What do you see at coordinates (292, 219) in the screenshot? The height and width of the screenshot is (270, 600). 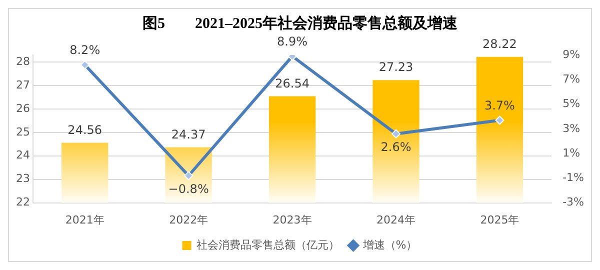 I see `x-tick-label: 2023年` at bounding box center [292, 219].